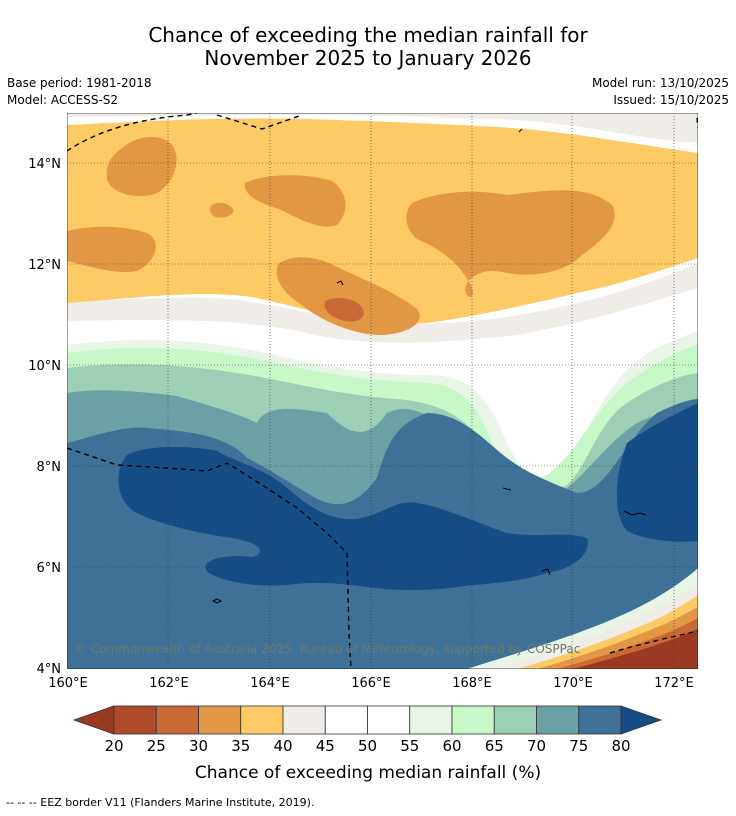 This screenshot has width=736, height=816. I want to click on lat-label: 8°N, so click(49, 467).